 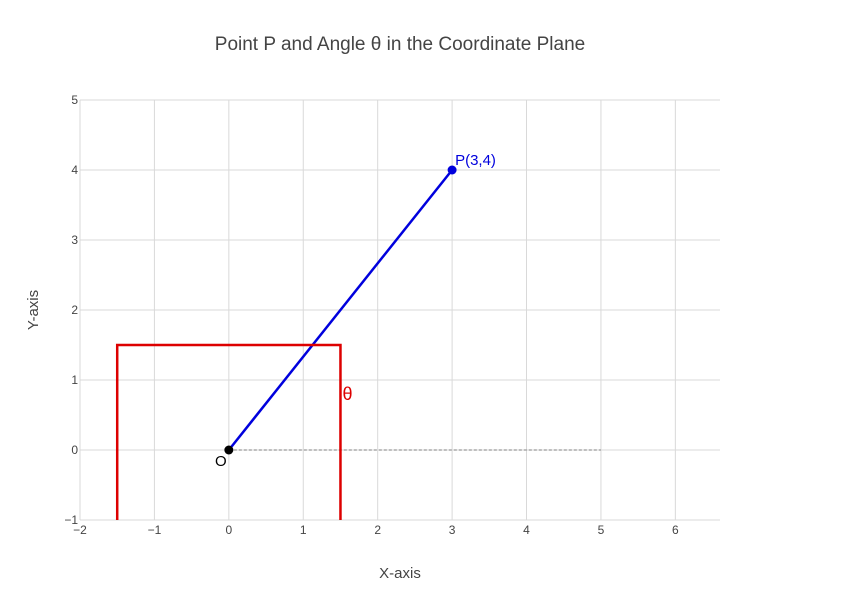 I want to click on x-tick-label: 2, so click(x=377, y=530).